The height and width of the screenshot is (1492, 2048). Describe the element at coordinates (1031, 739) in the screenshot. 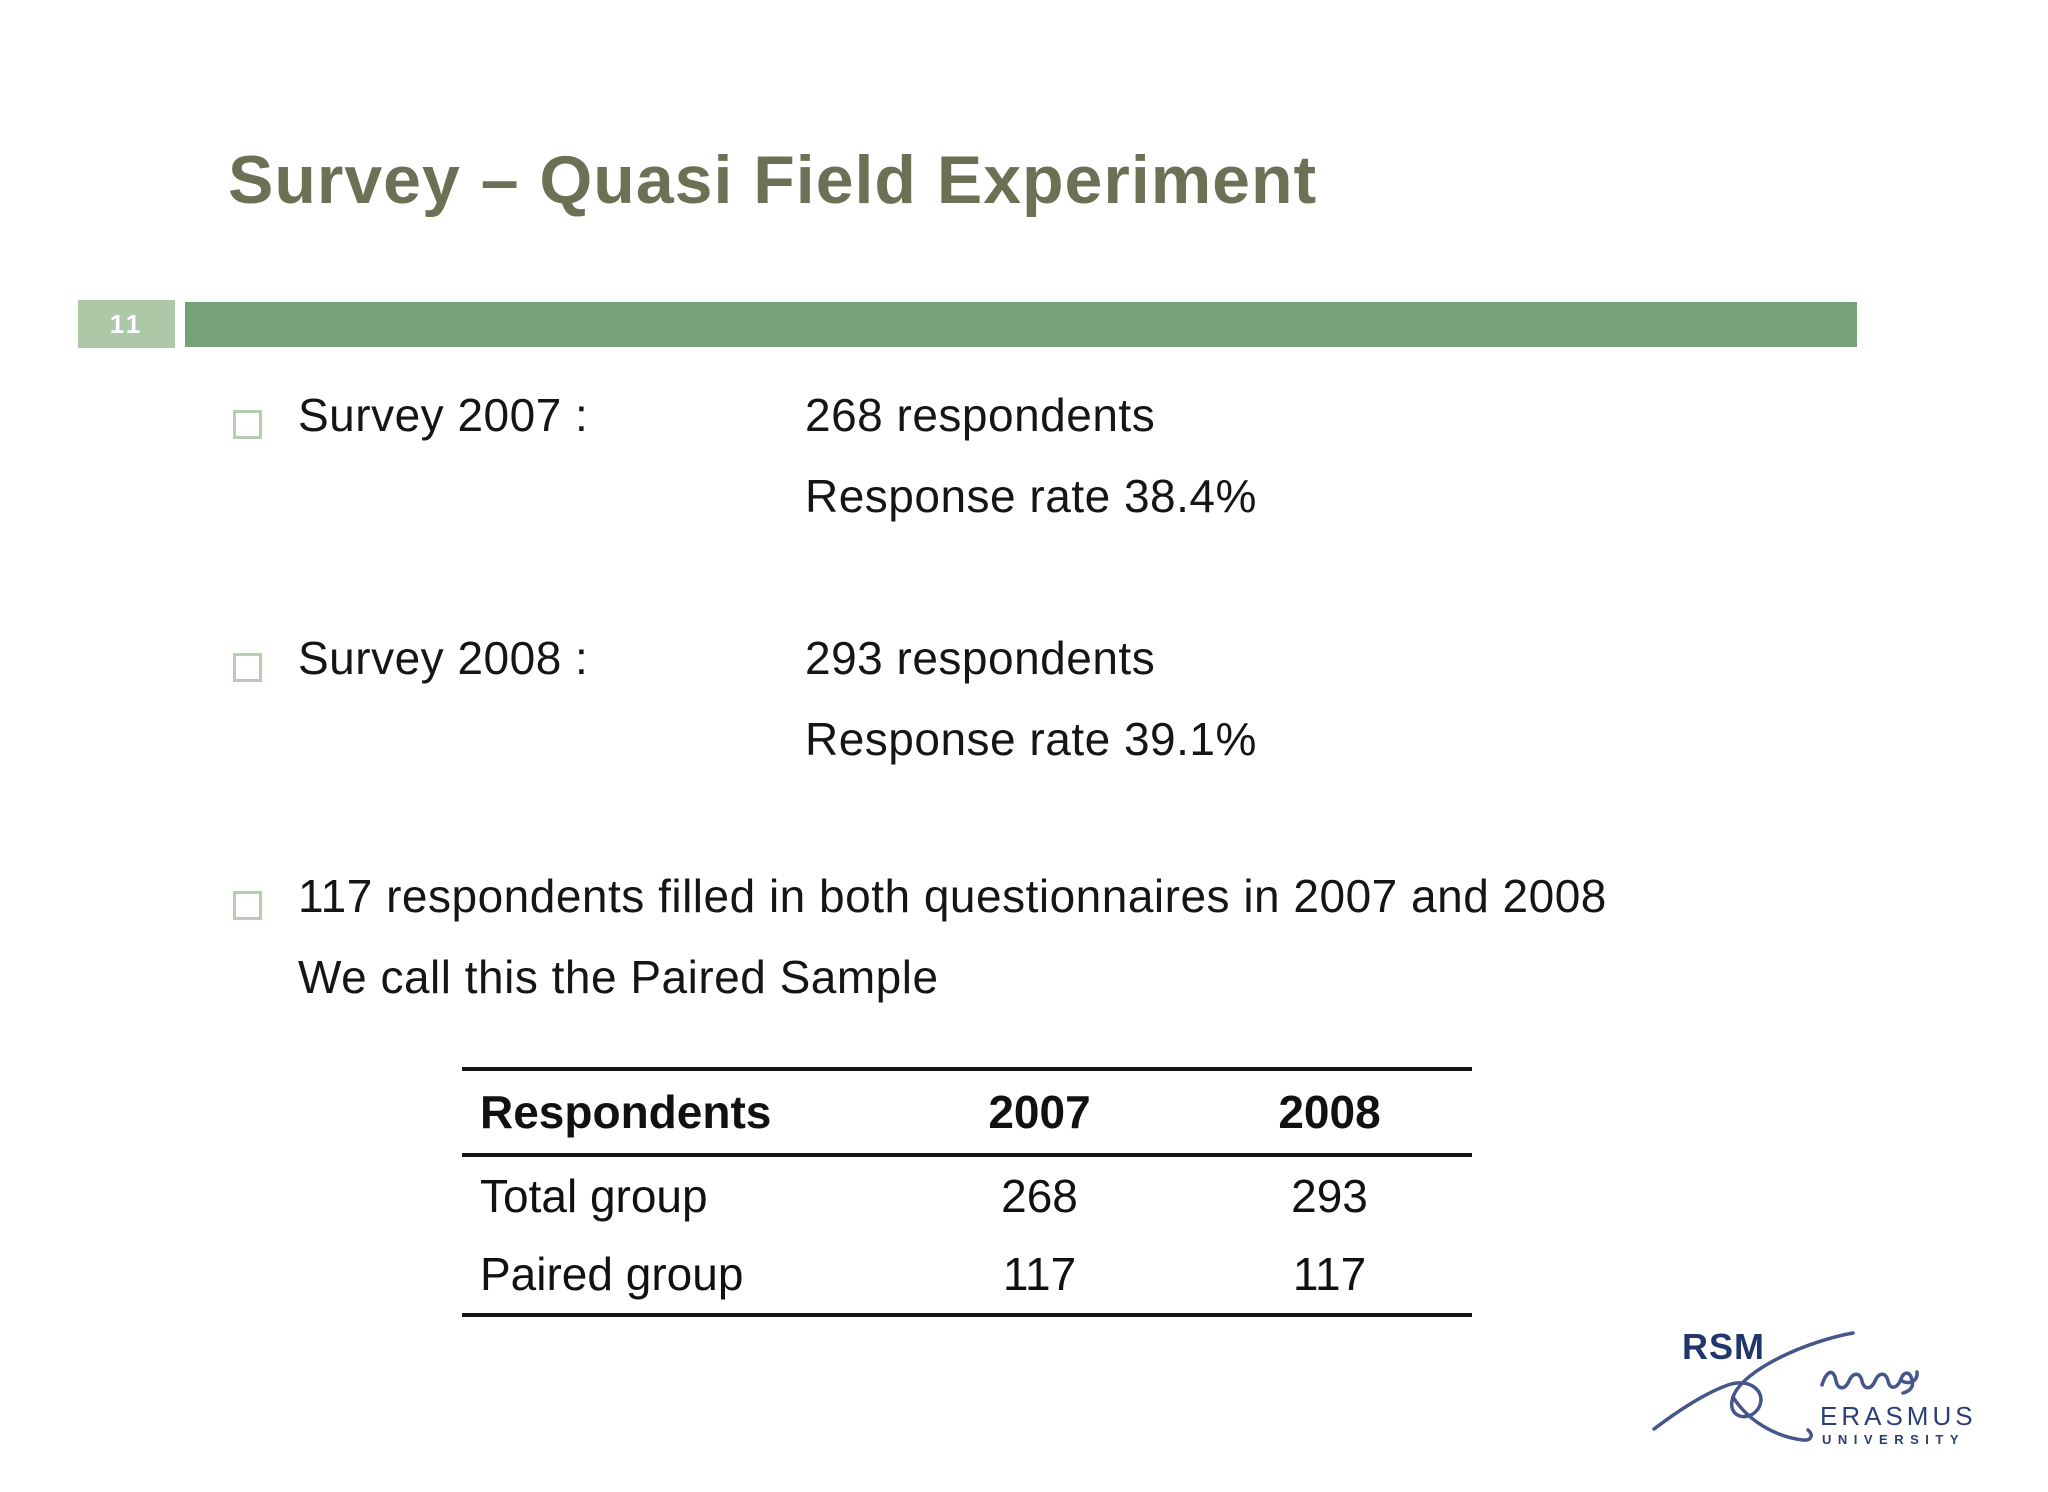

I see `bullet2-value-line2: Response rate 39.1%` at that location.